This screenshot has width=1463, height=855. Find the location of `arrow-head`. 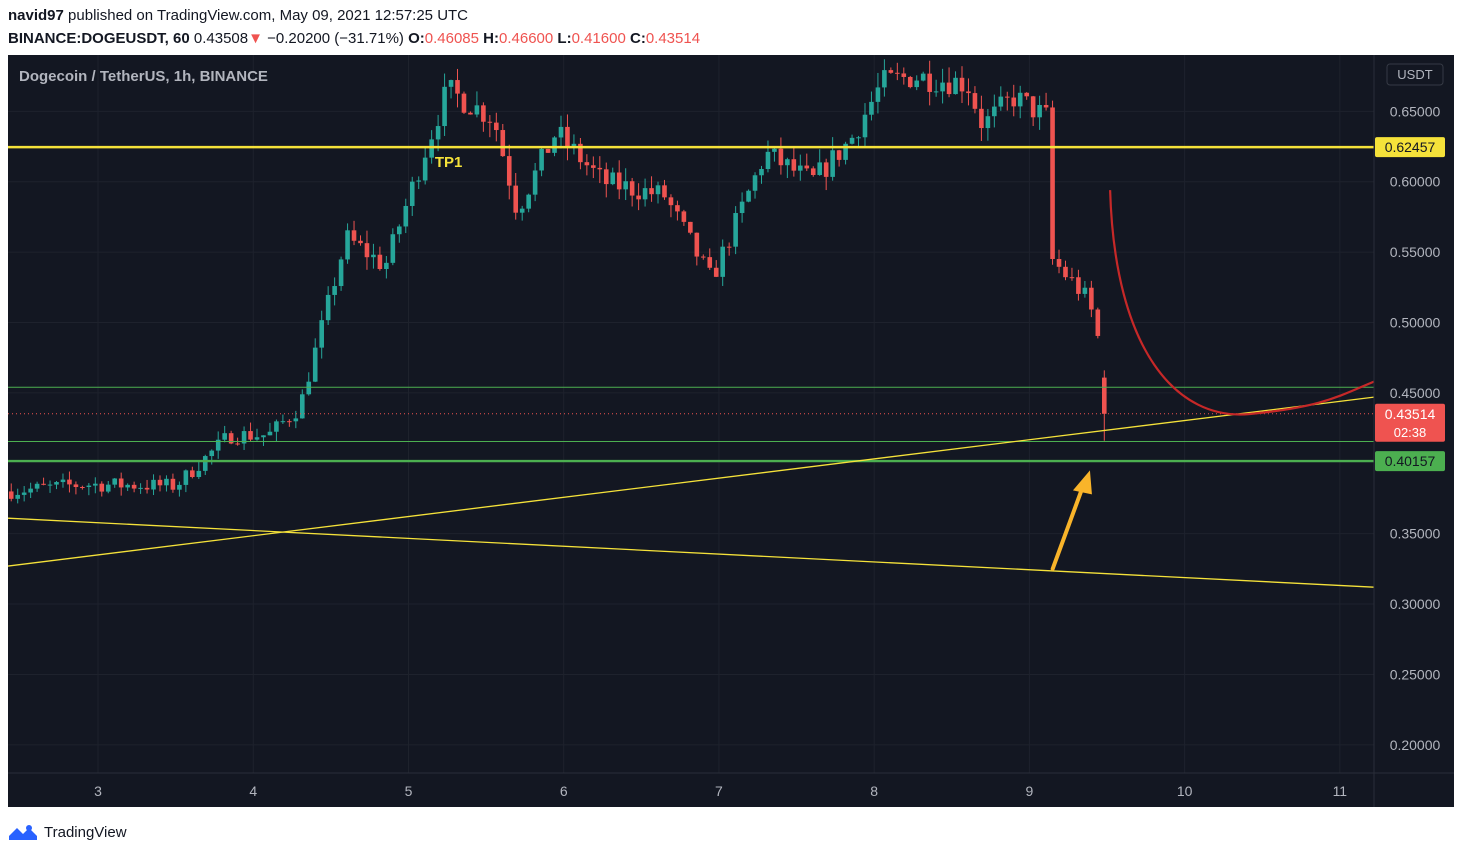

arrow-head is located at coordinates (1082, 482).